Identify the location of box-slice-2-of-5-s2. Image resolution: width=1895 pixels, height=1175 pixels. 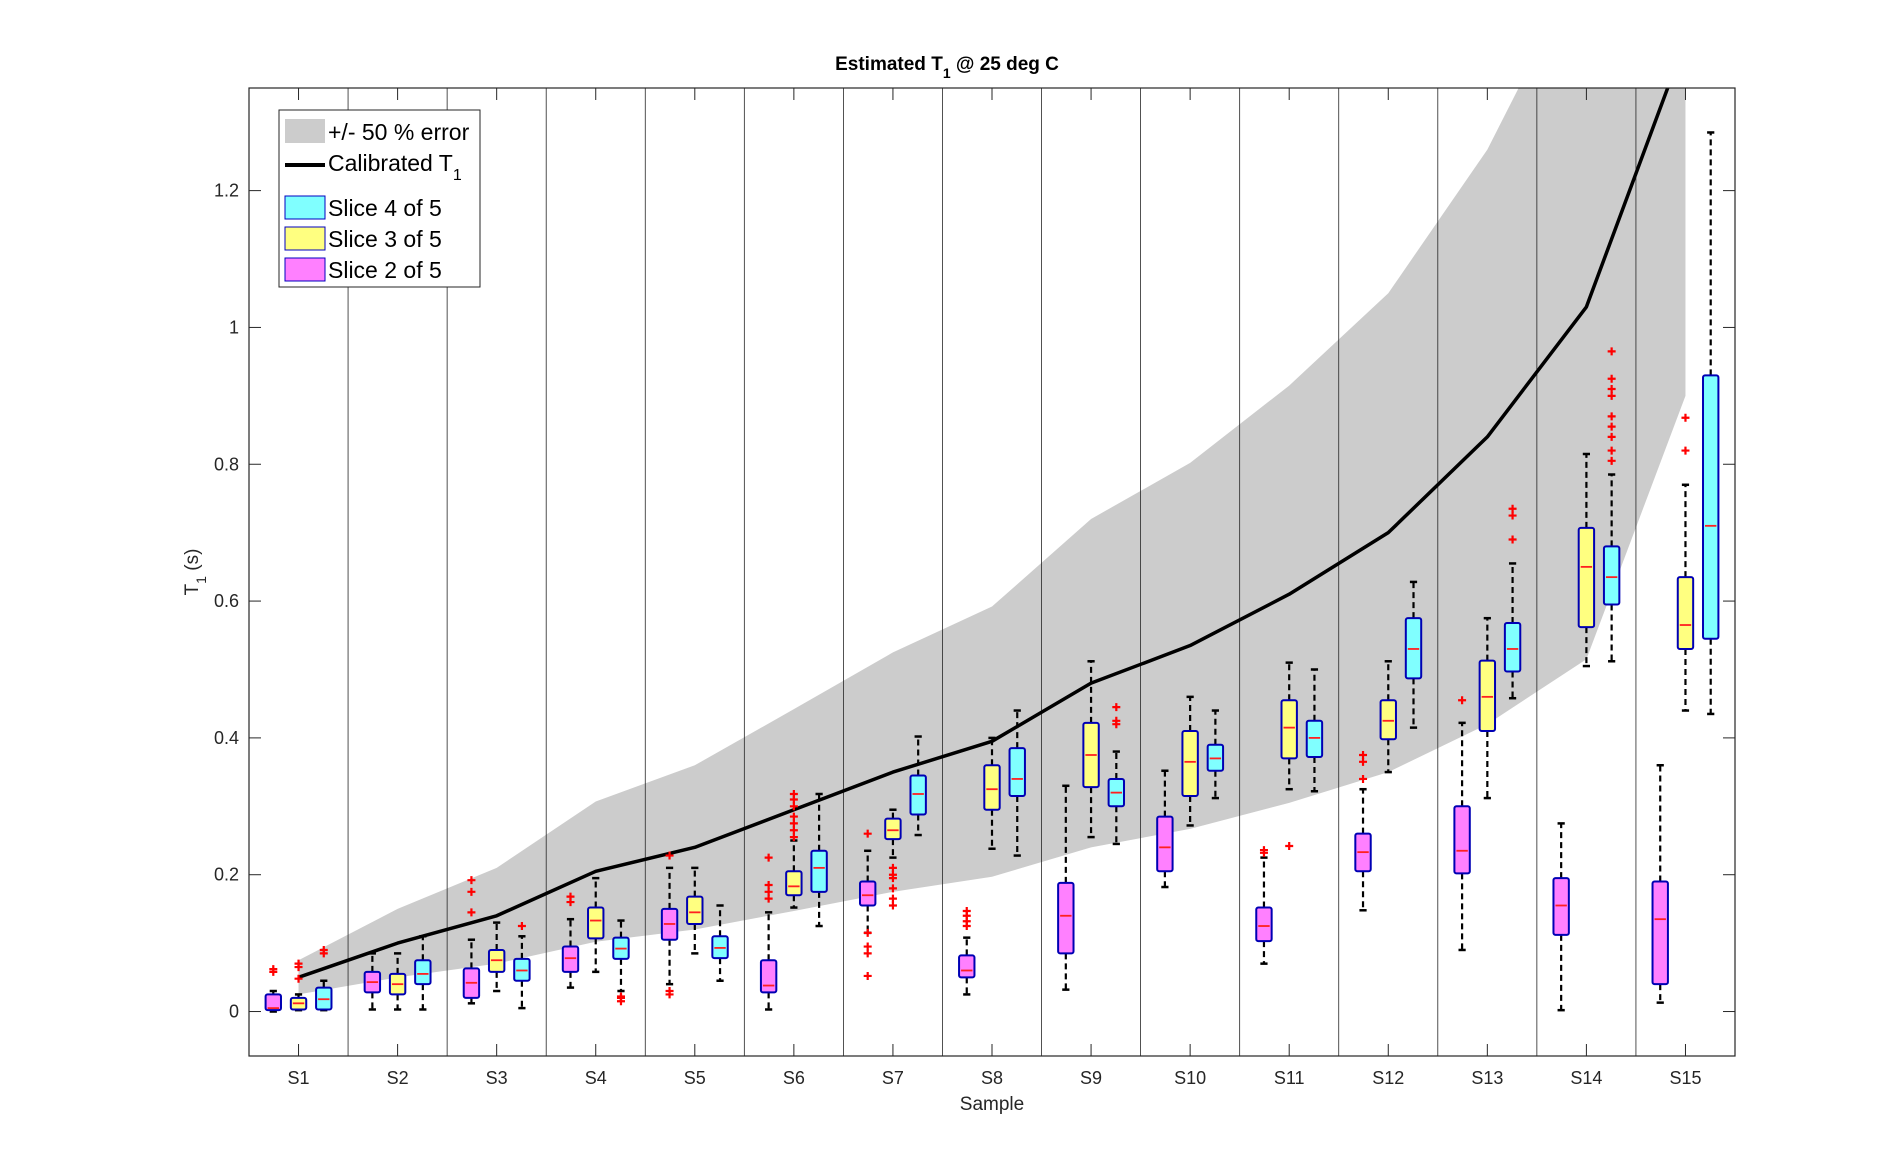
(372, 981).